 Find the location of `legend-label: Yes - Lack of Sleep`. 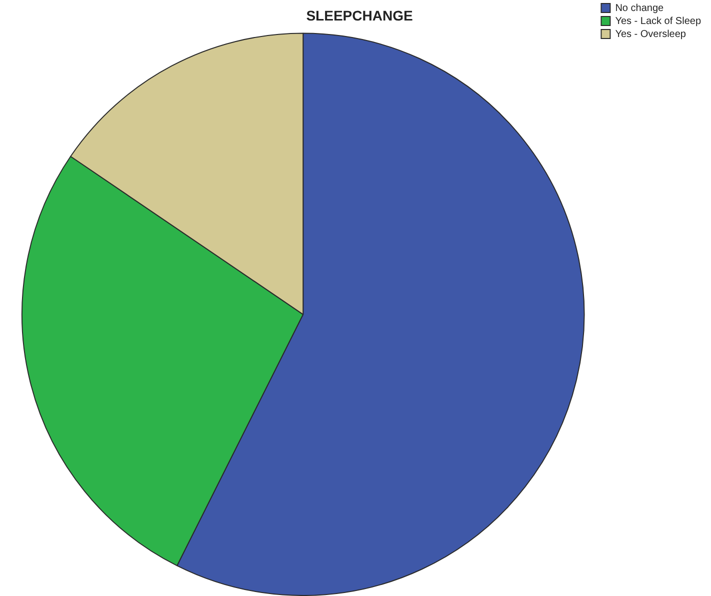

legend-label: Yes - Lack of Sleep is located at coordinates (658, 21).